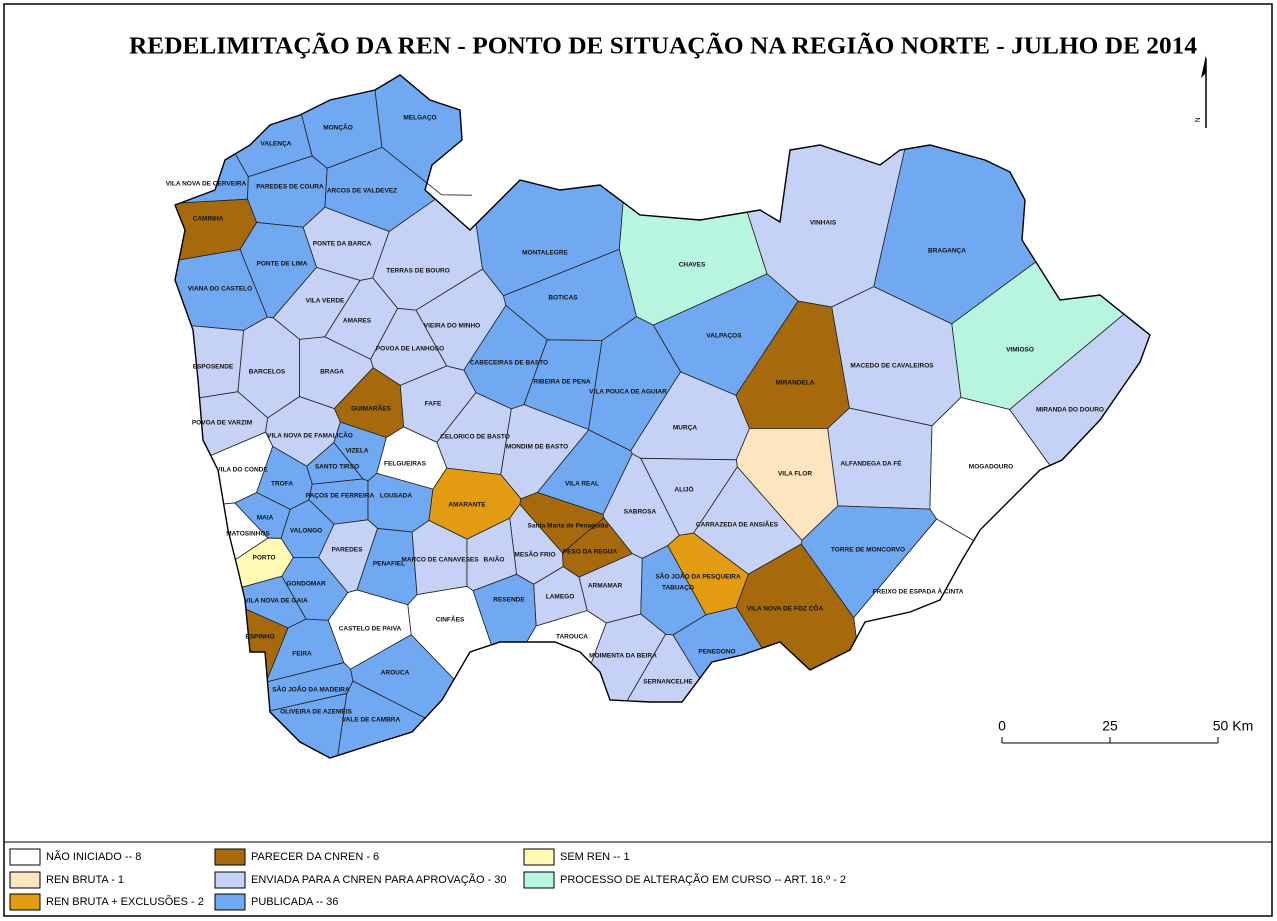  I want to click on municipality-label: VILA NOVA DE CERVEIRA, so click(206, 184).